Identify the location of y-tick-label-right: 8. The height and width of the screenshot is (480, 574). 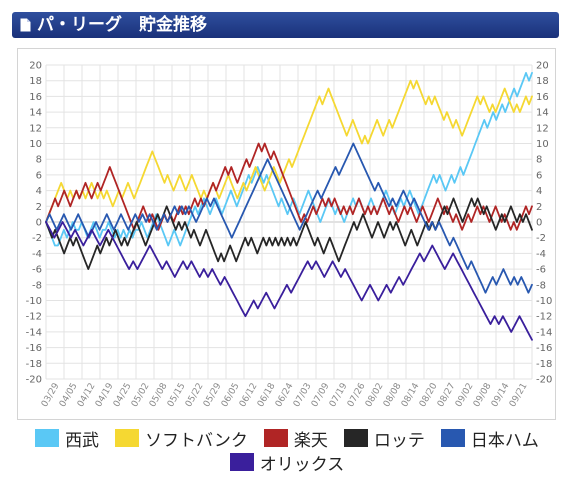
(539, 160).